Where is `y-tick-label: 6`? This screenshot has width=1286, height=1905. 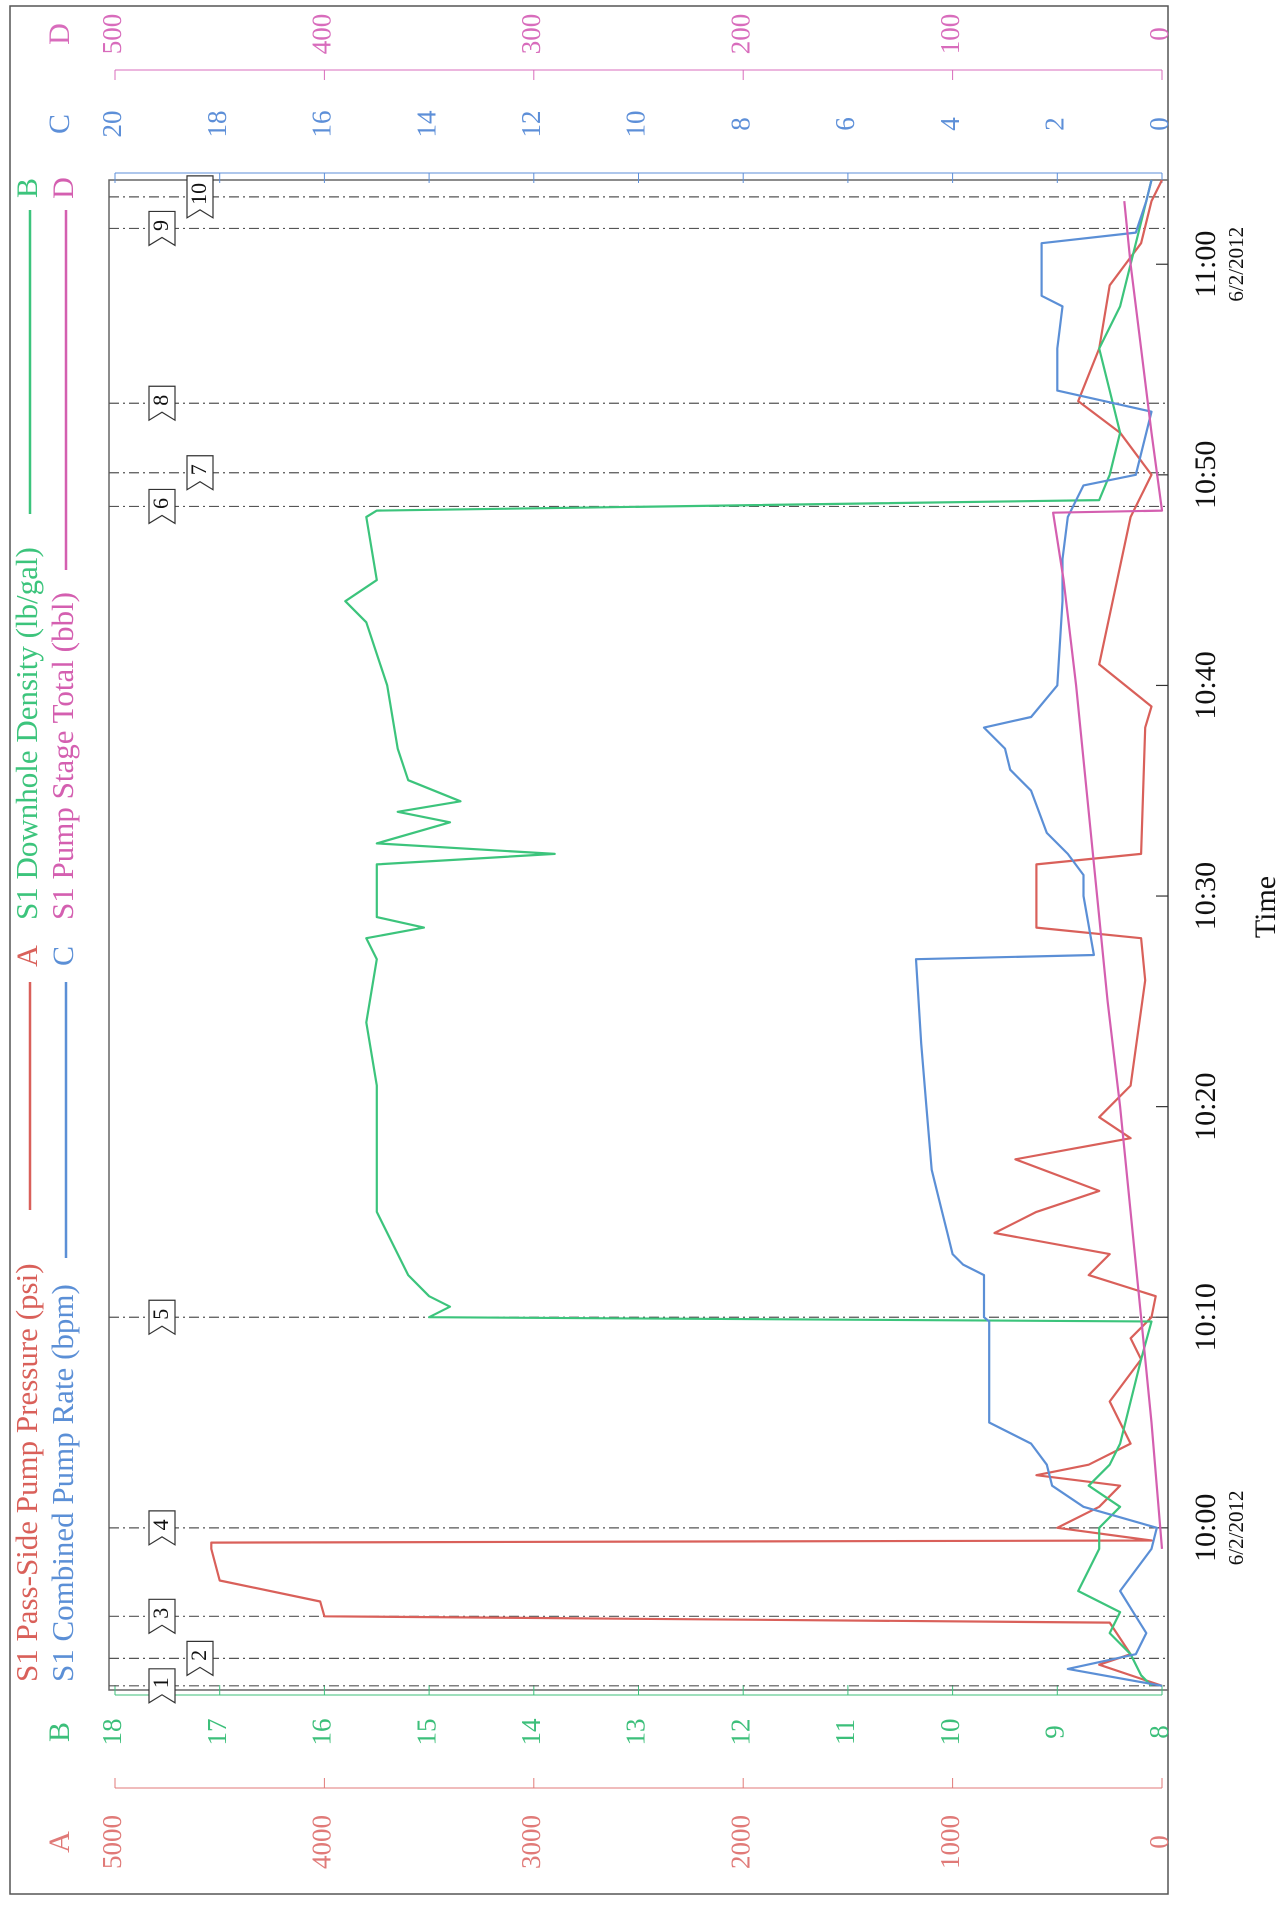
y-tick-label: 6 is located at coordinates (845, 124).